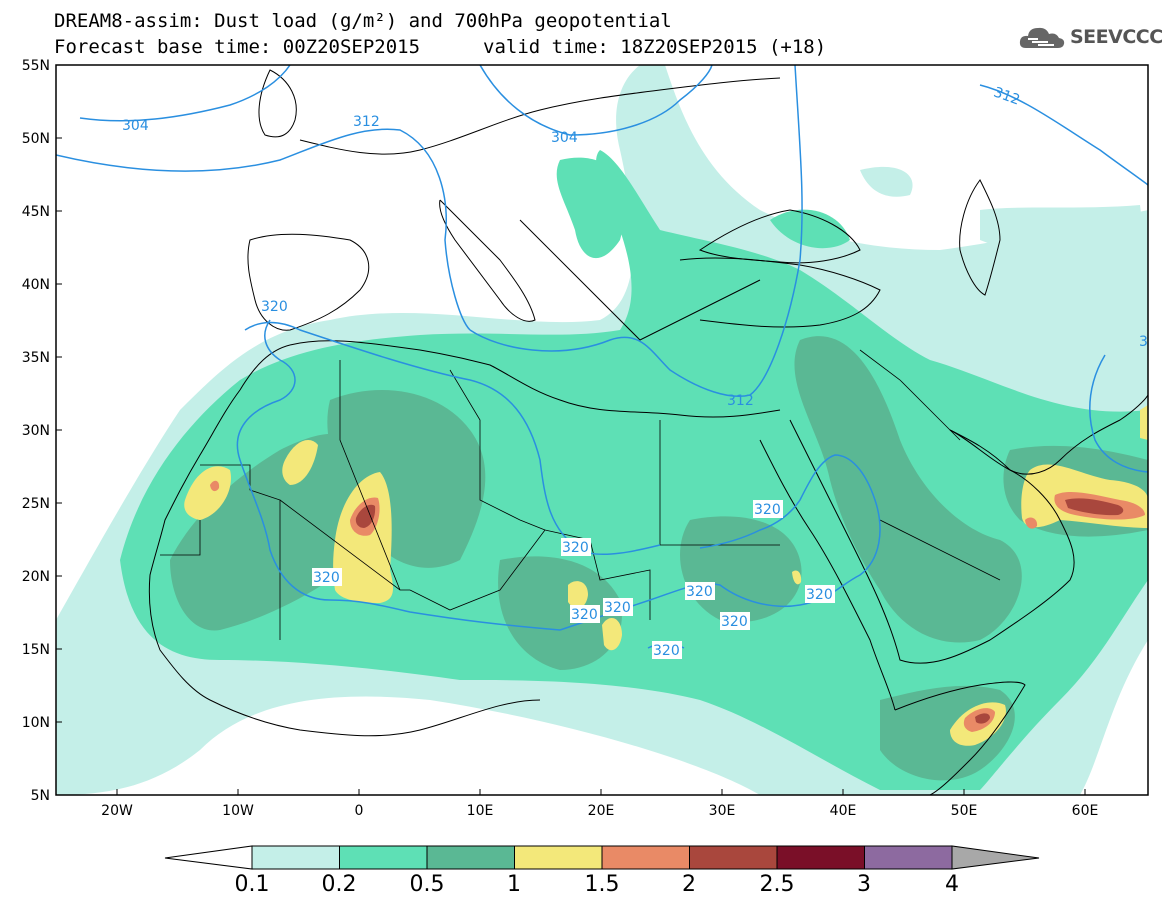 The image size is (1165, 907). Describe the element at coordinates (208, 857) in the screenshot. I see `colorbar-min-arrow` at that location.